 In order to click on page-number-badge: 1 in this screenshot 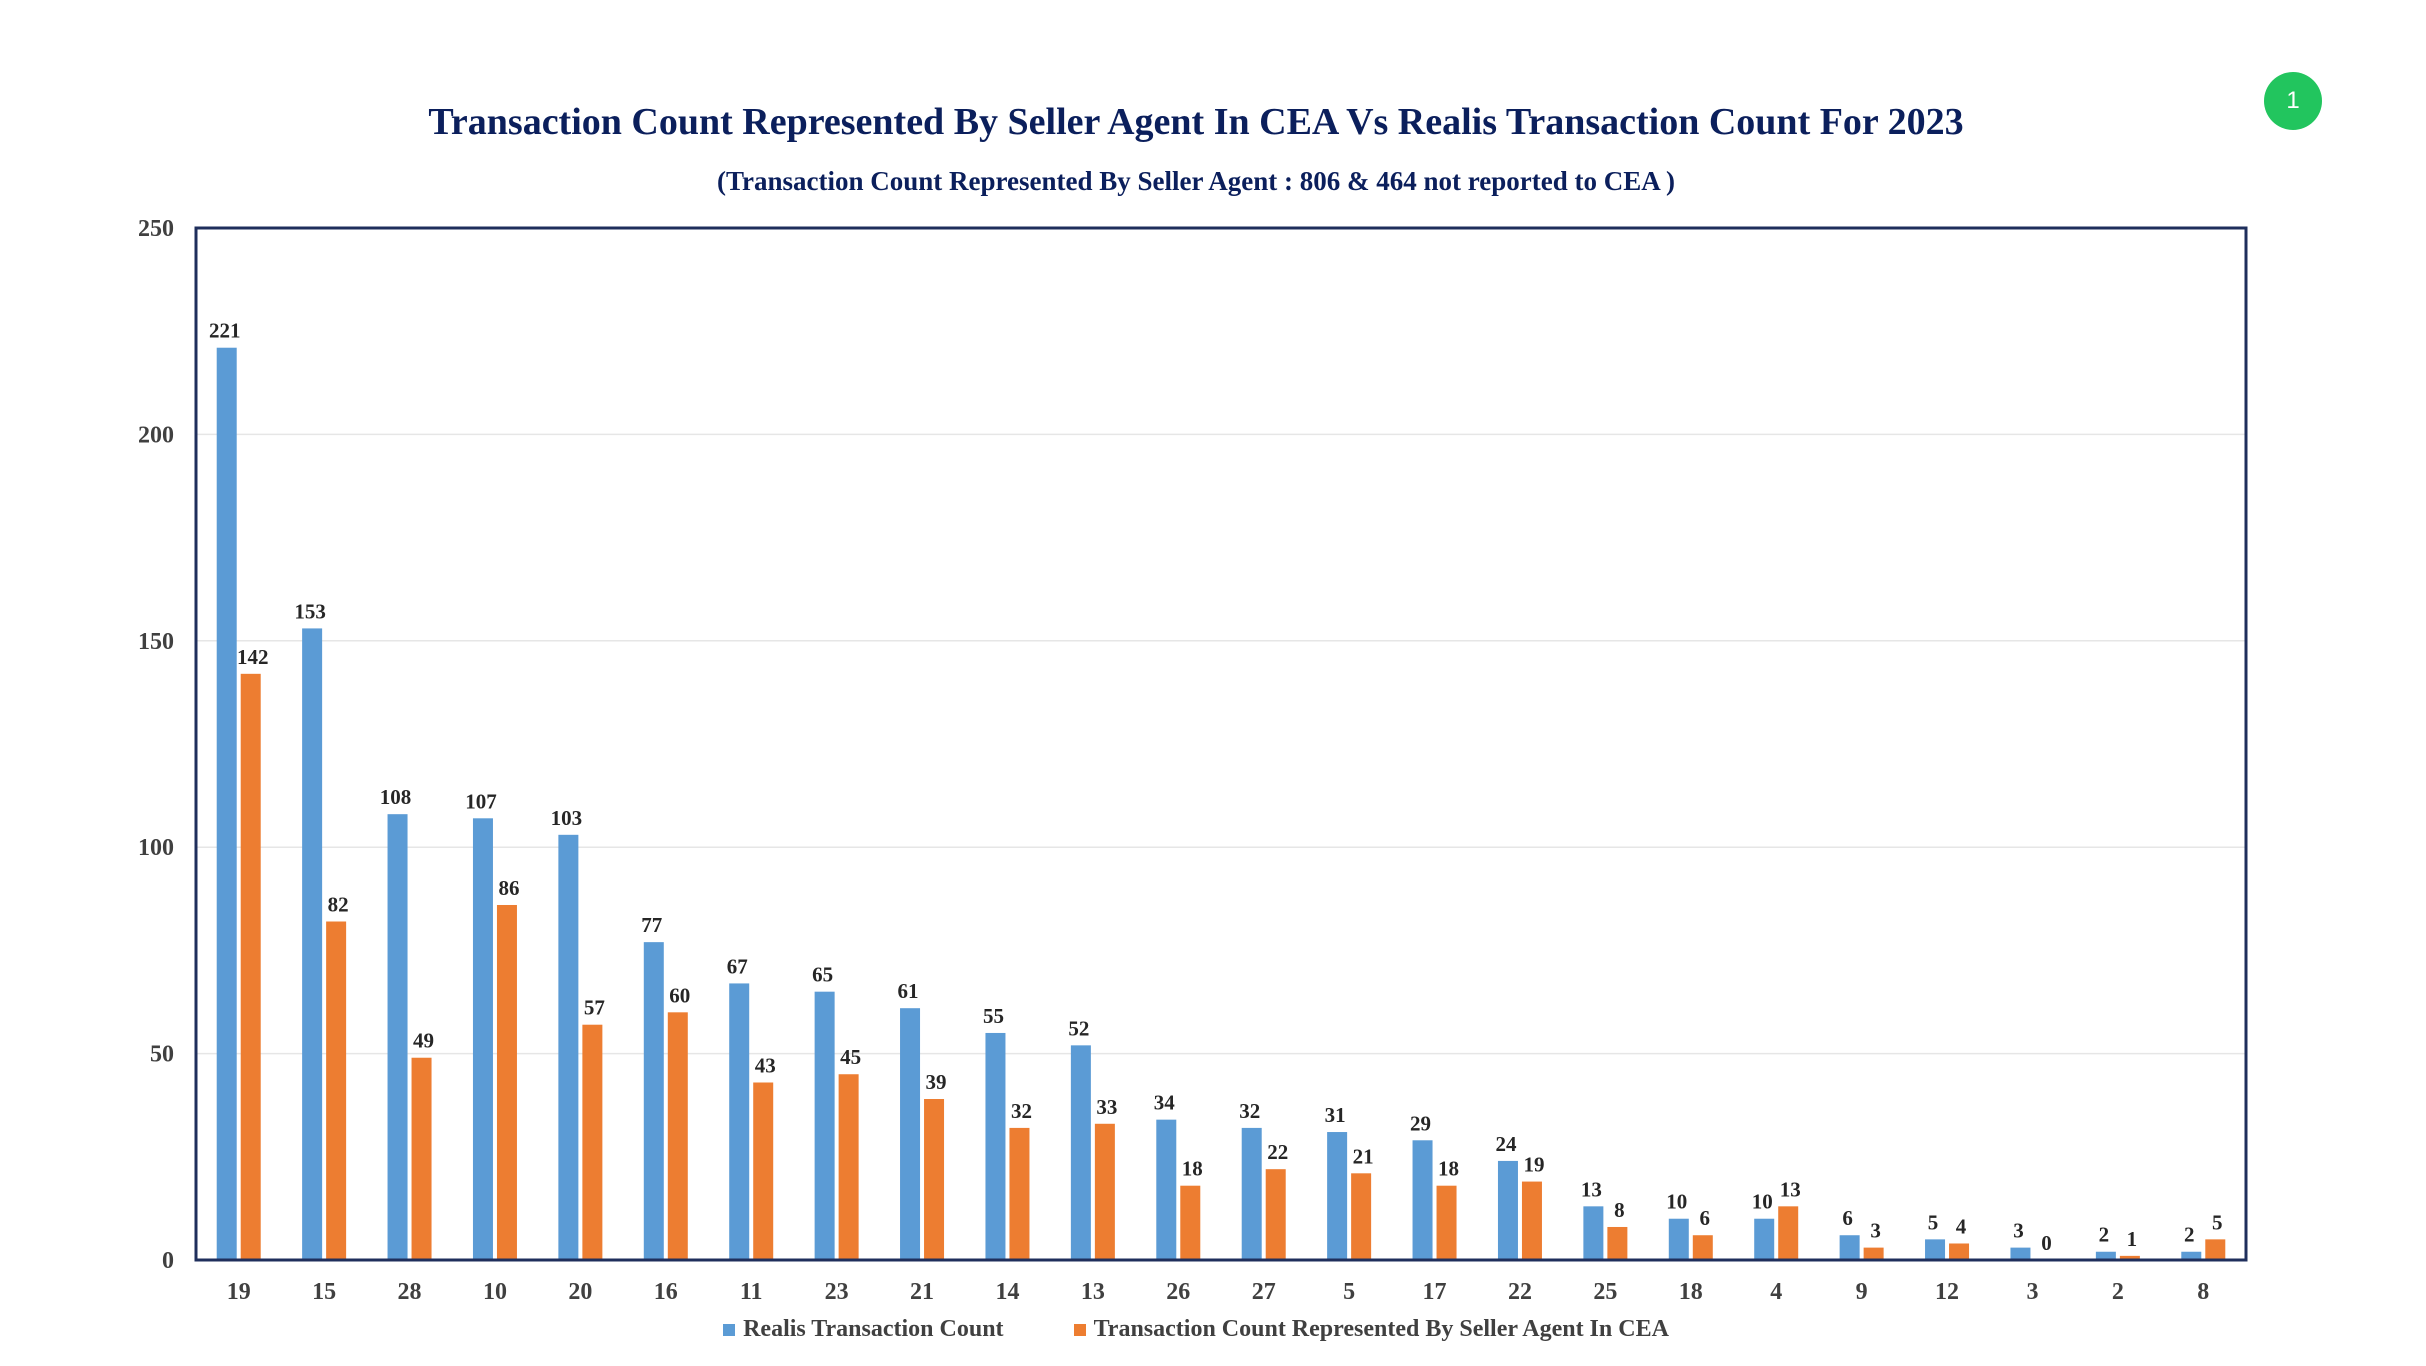, I will do `click(2293, 101)`.